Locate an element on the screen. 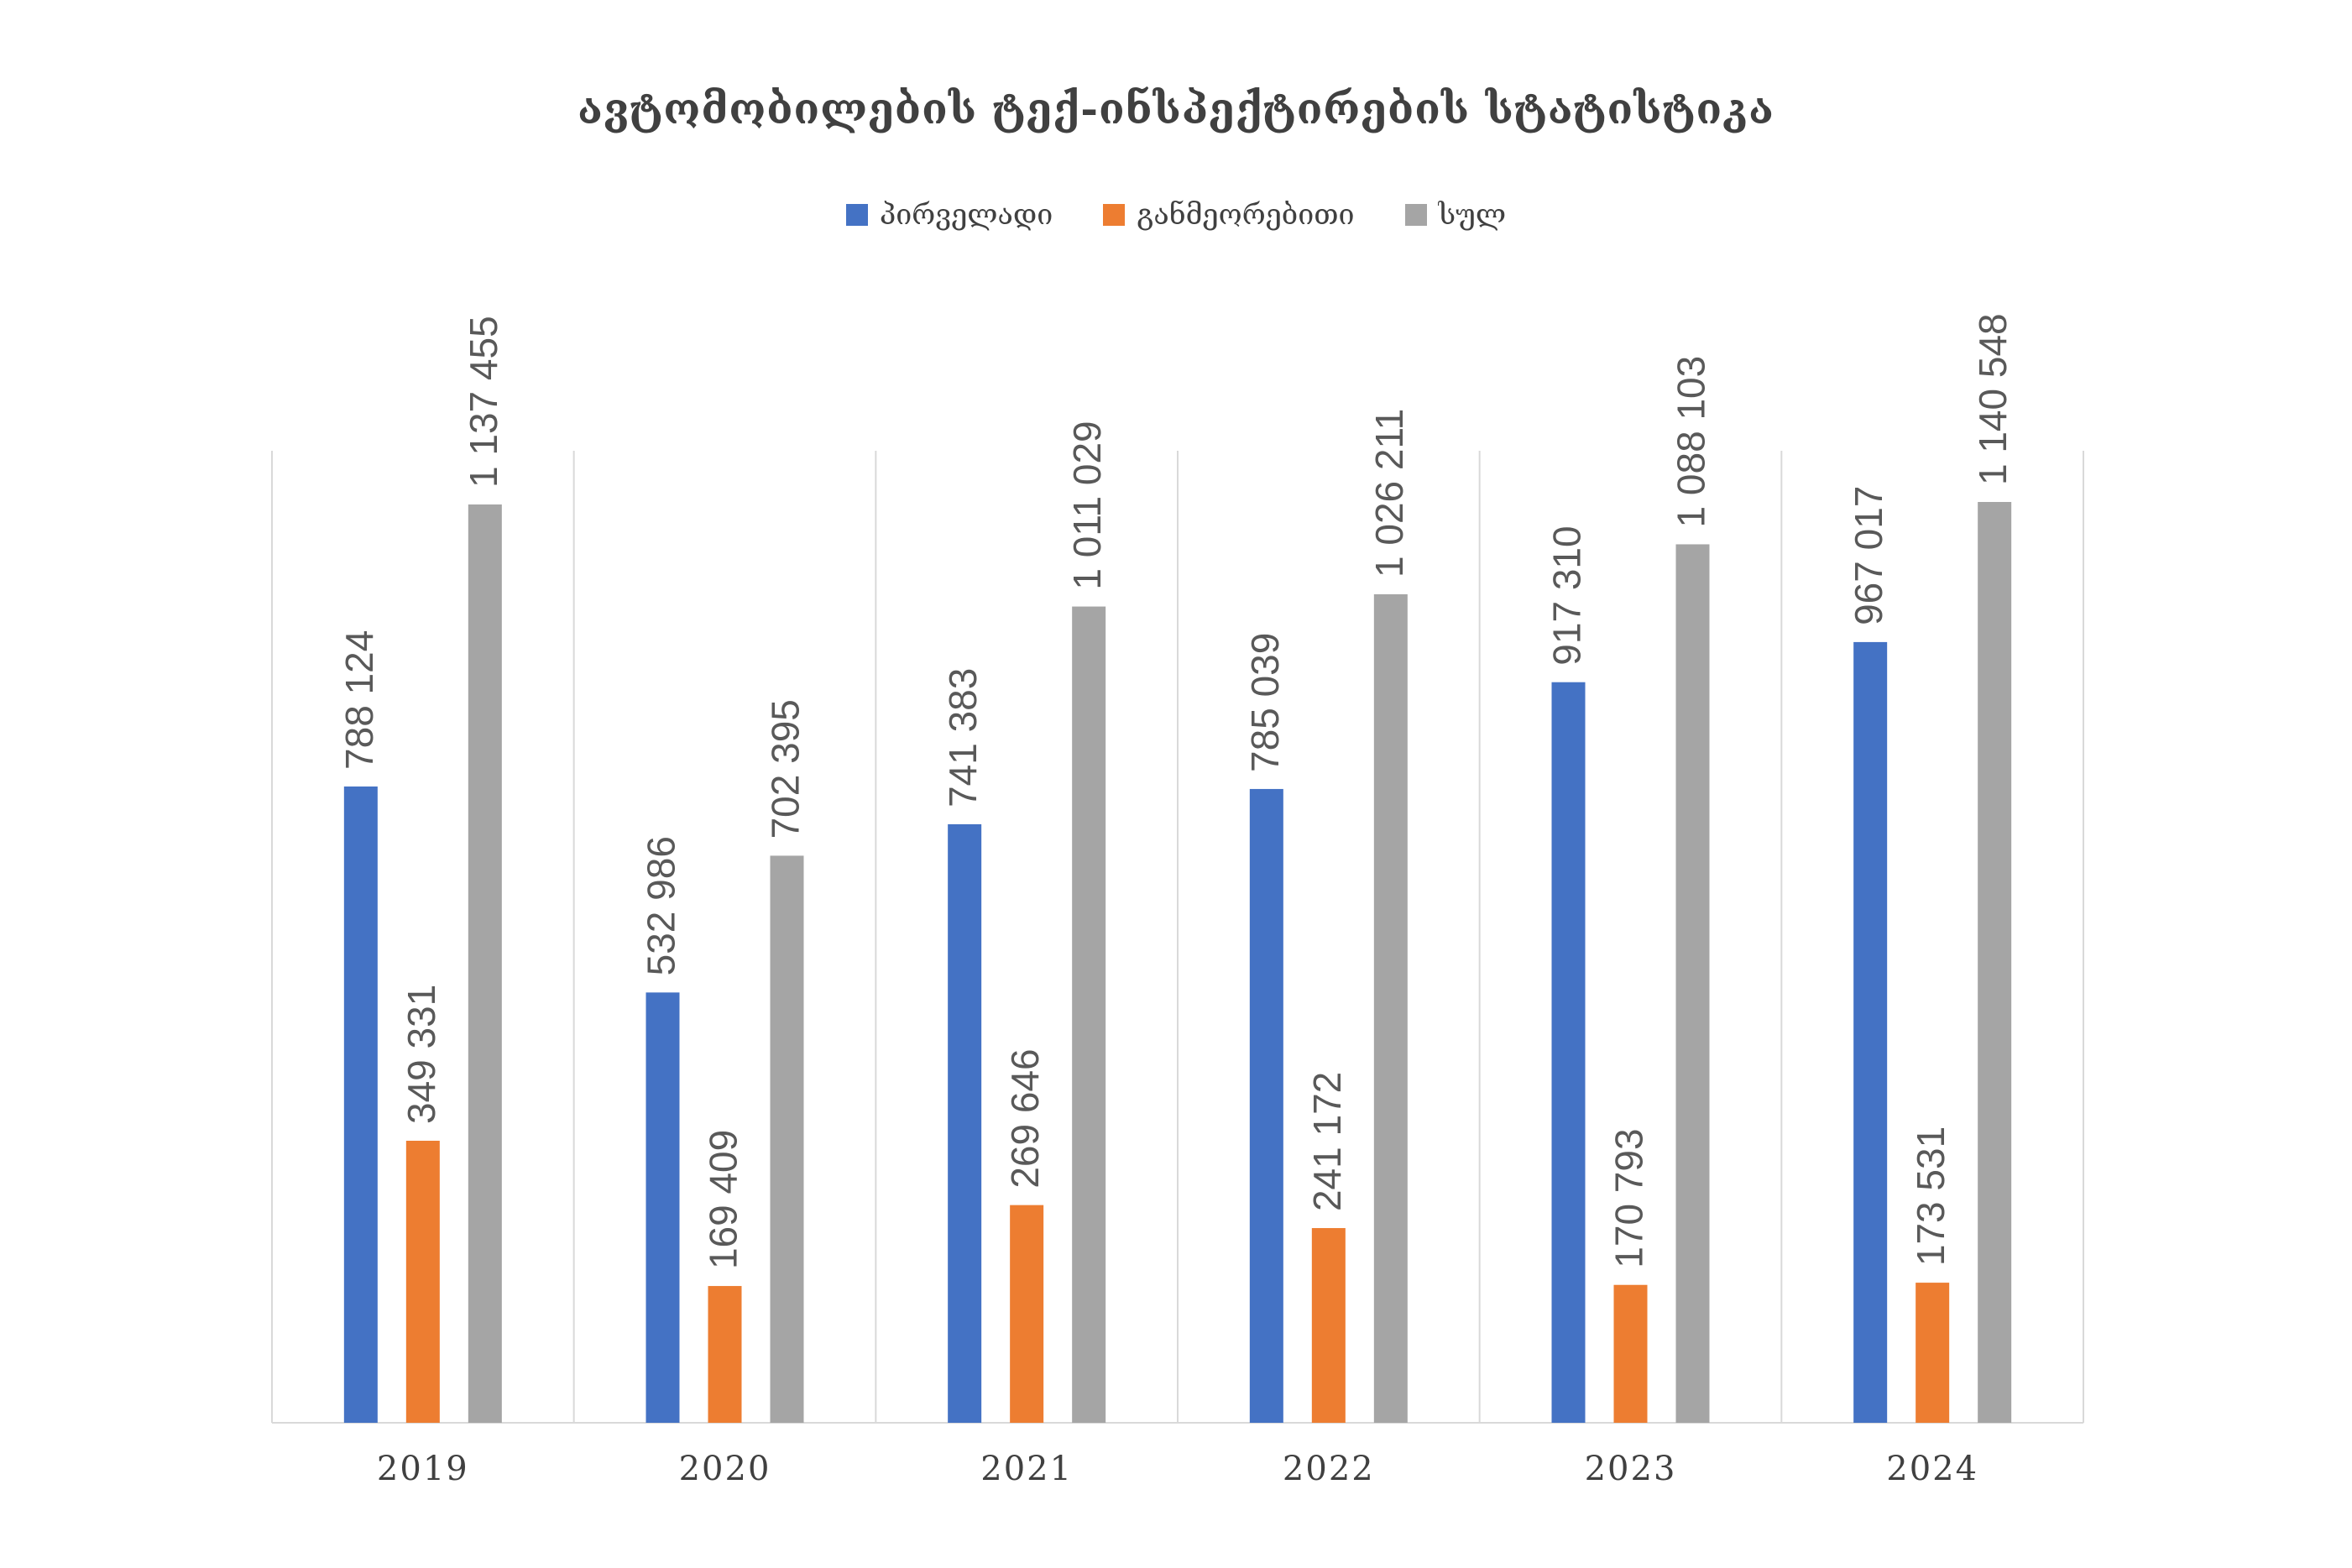 The height and width of the screenshot is (1568, 2352). data-label-2022-series-2: 1 026 211 is located at coordinates (1389, 494).